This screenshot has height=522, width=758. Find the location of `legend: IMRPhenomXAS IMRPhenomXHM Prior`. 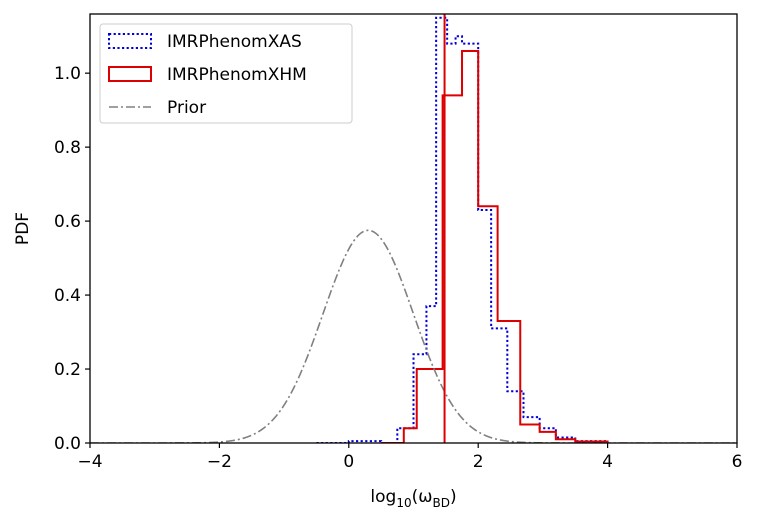

legend: IMRPhenomXAS IMRPhenomXHM Prior is located at coordinates (226, 73).